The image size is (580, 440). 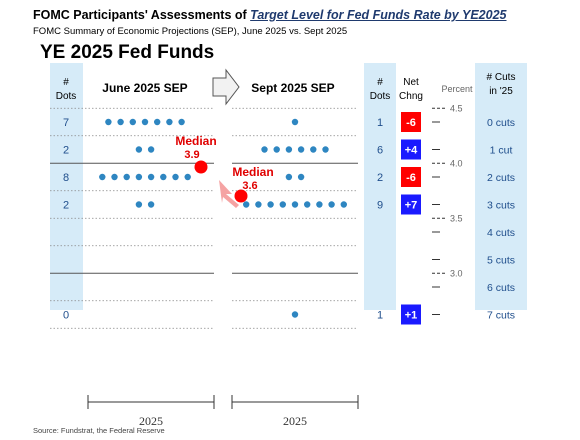 I want to click on cuts-label-7: 7 cuts, so click(x=501, y=316).